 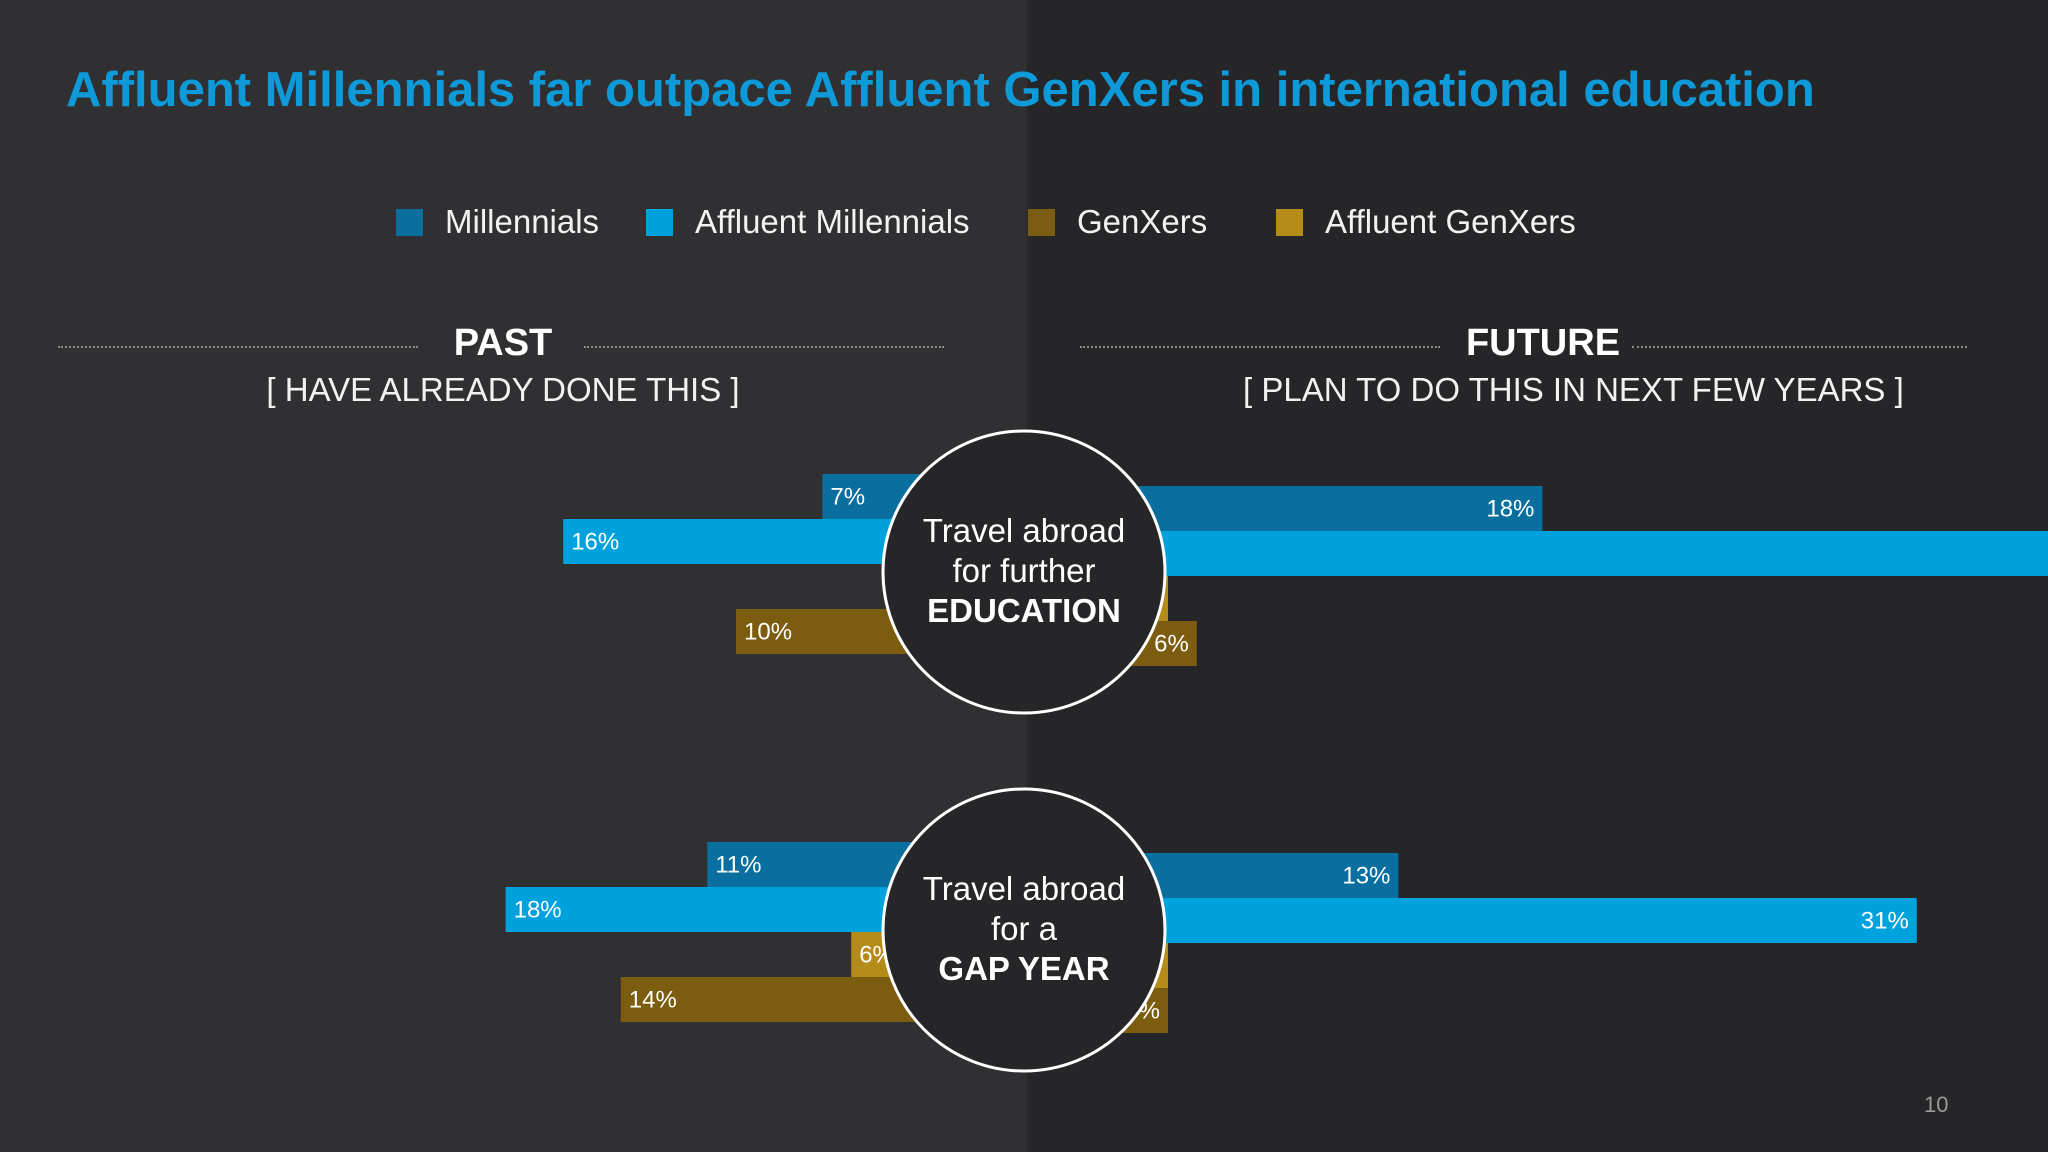 What do you see at coordinates (503, 365) in the screenshot?
I see `past-header: PAST [ HAVE ALREADY DONE THIS ]` at bounding box center [503, 365].